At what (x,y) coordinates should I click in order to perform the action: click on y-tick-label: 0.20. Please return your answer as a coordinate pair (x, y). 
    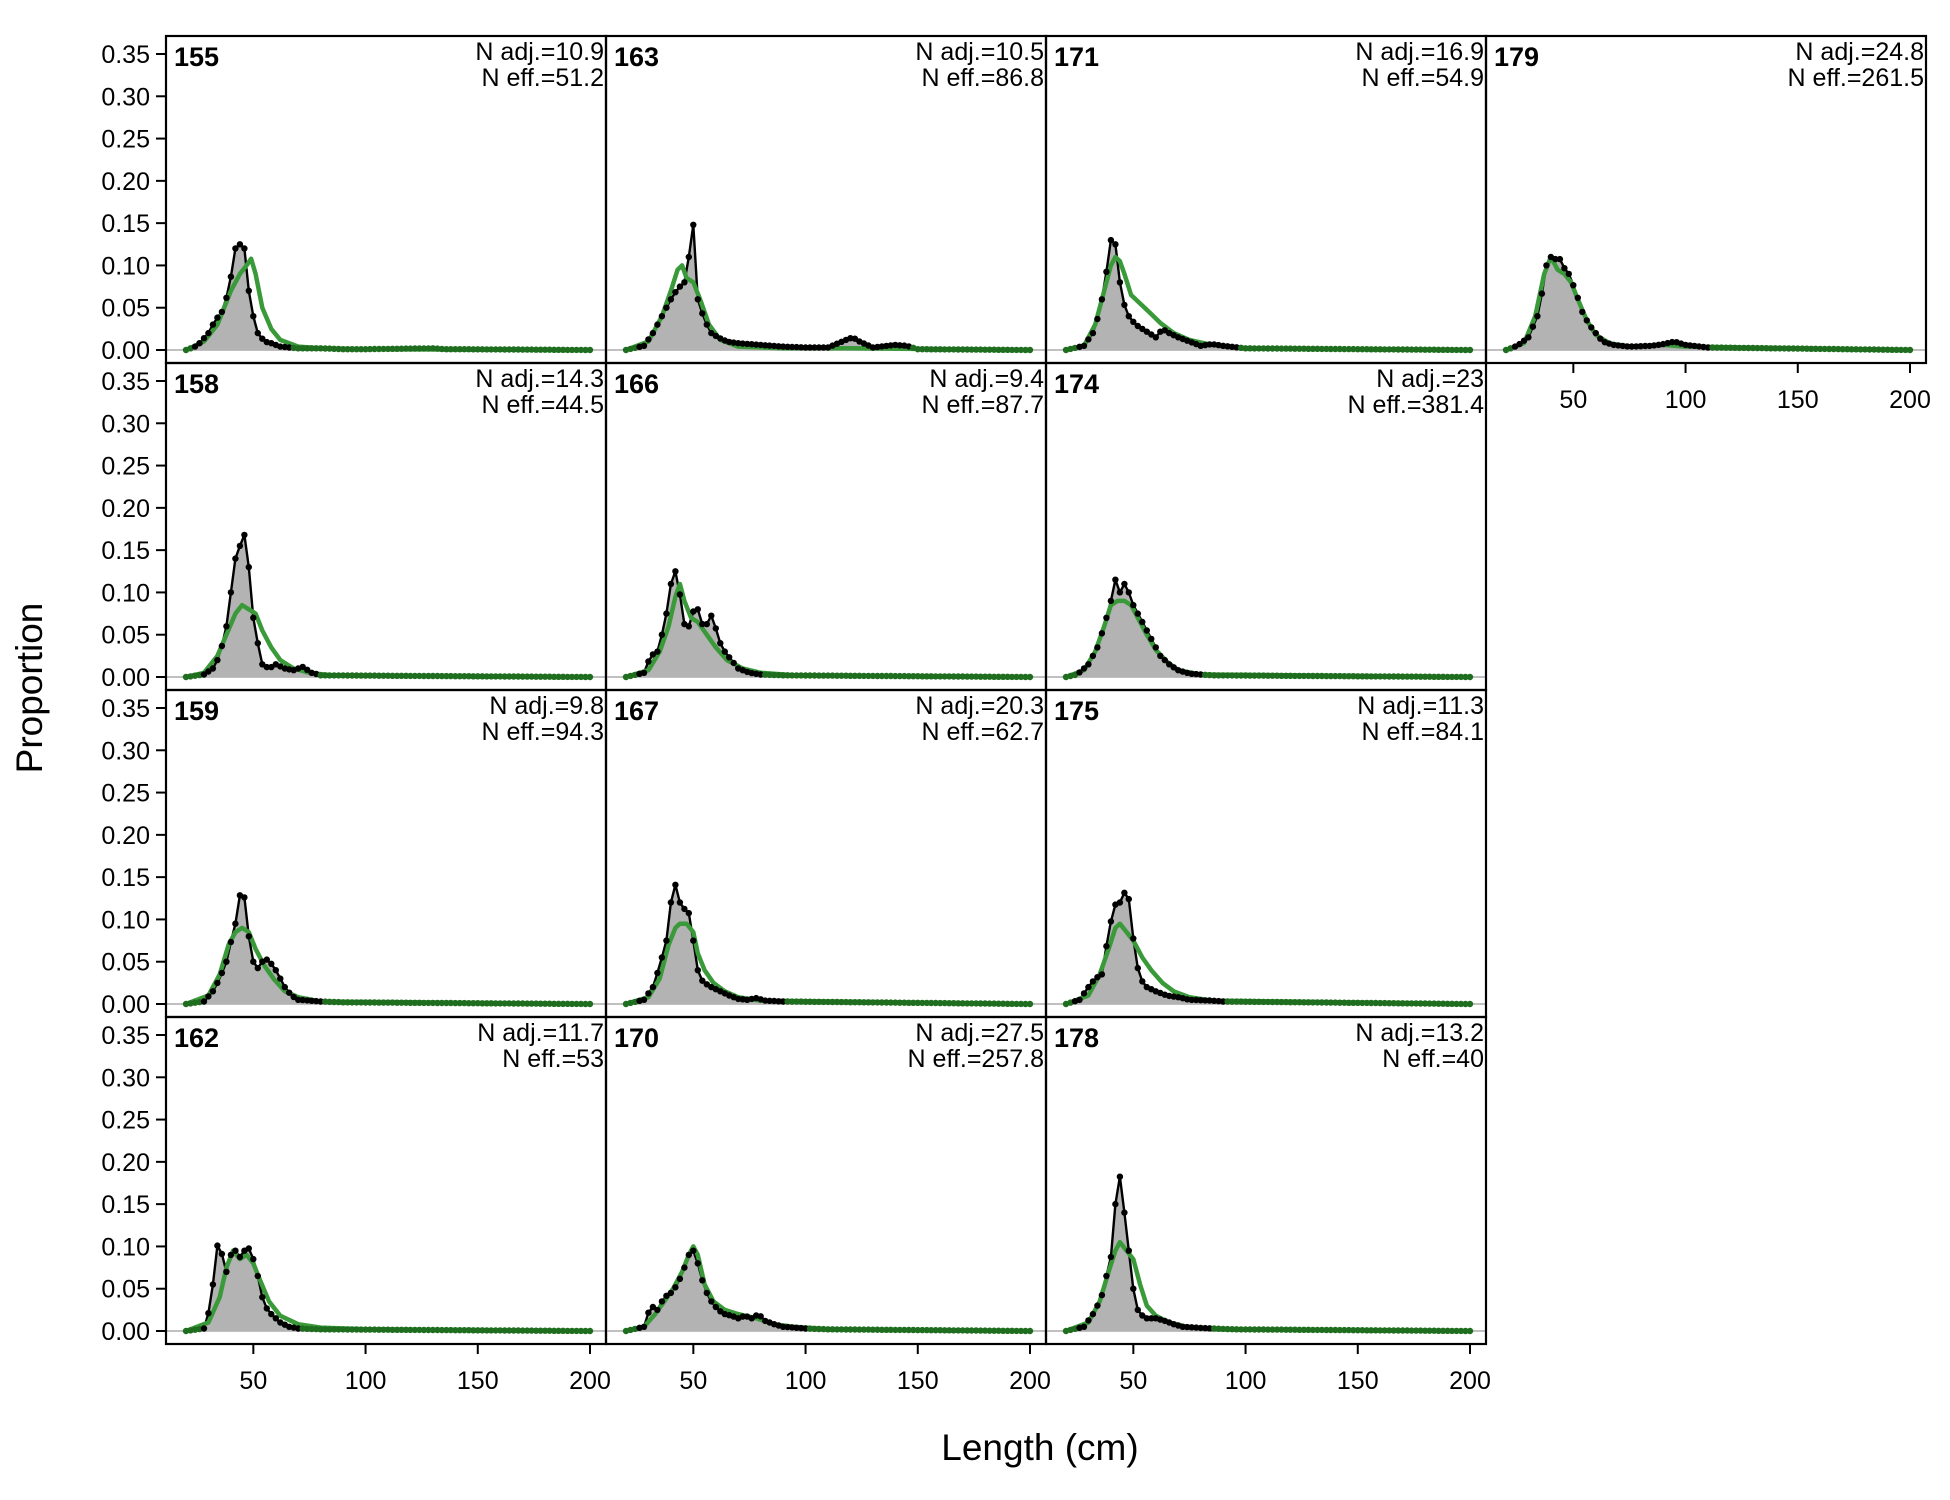
    Looking at the image, I should click on (125, 182).